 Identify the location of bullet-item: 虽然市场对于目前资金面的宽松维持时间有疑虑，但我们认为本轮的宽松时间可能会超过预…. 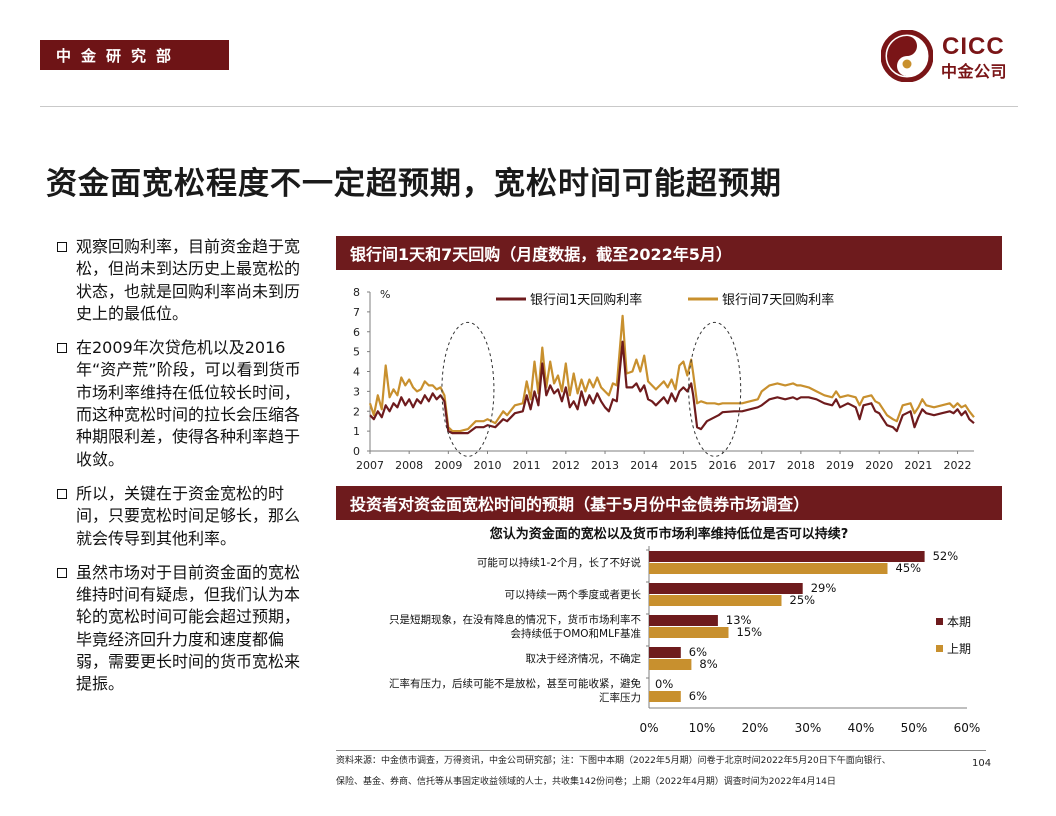
(185, 629).